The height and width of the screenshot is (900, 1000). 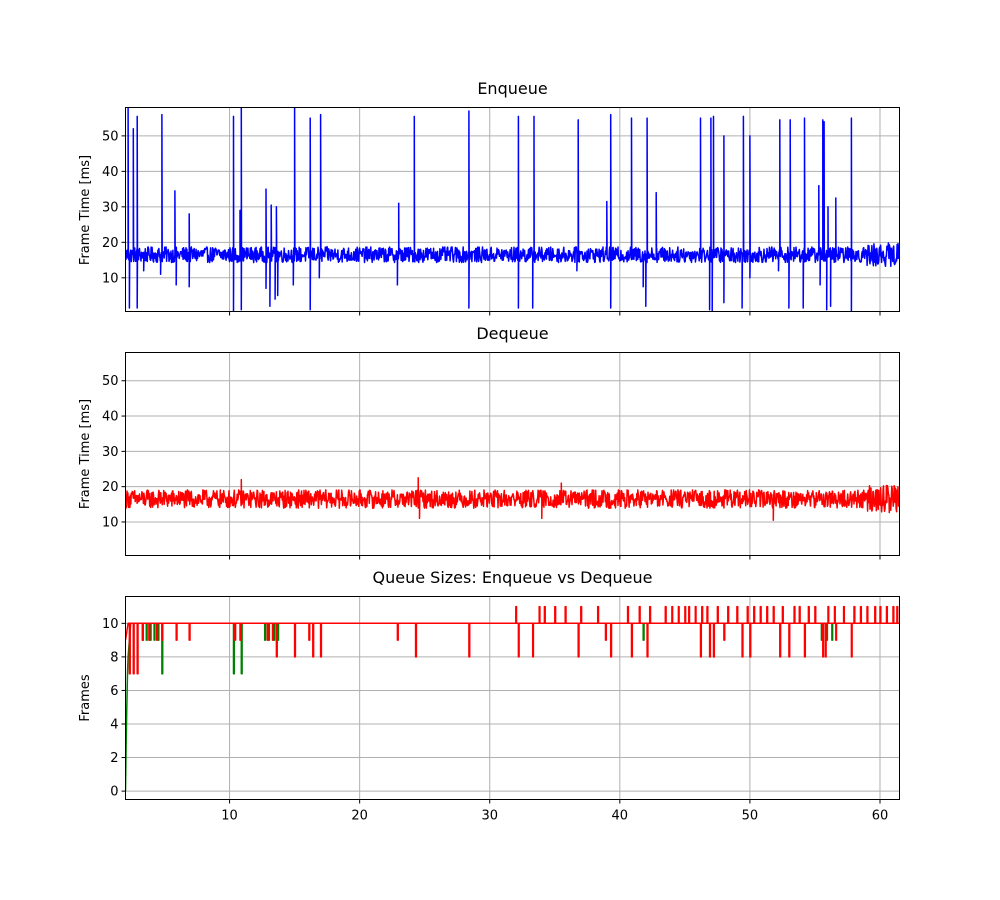 I want to click on dequeue-series, so click(x=512, y=499).